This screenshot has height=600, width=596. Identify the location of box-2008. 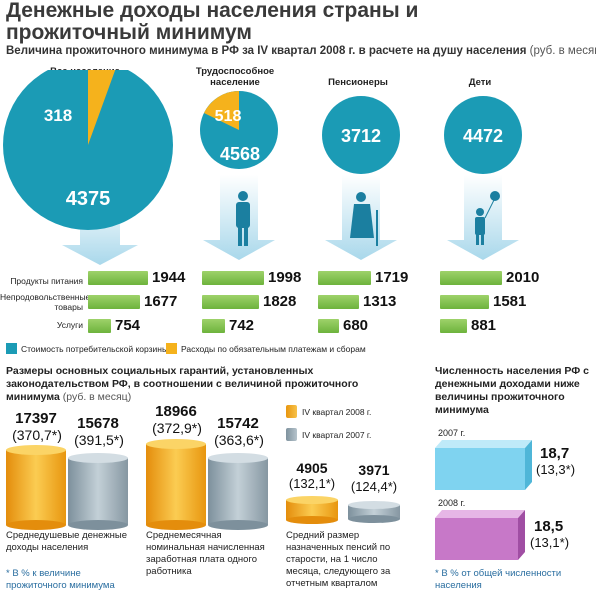
(480, 535).